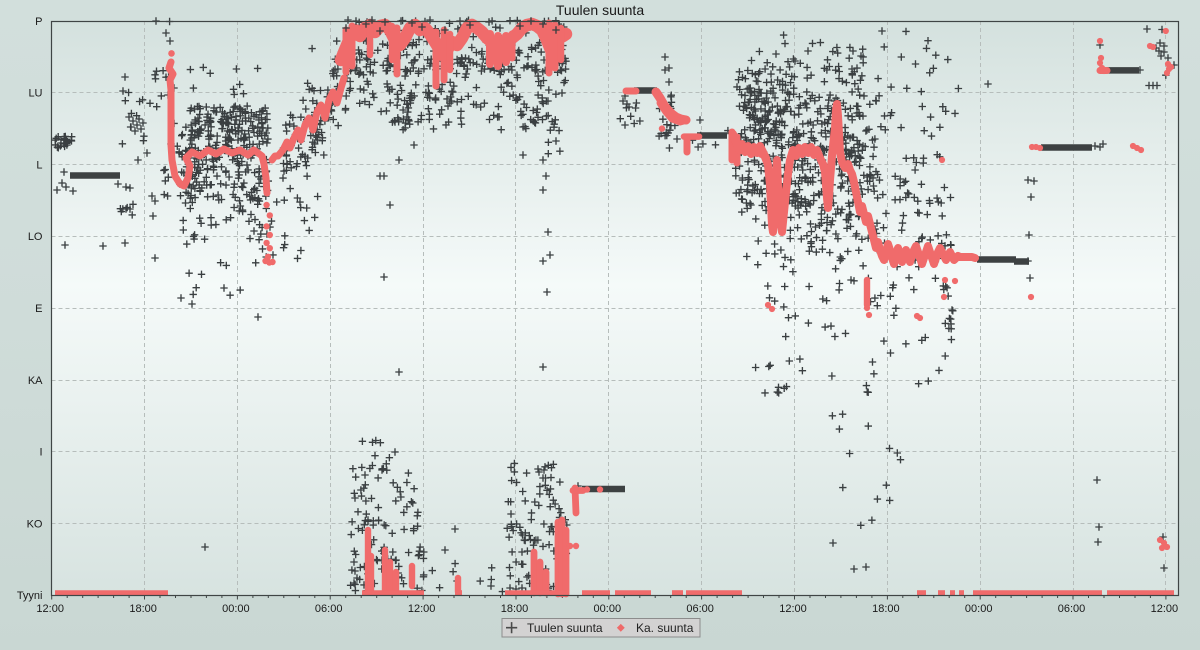 This screenshot has width=1200, height=650. Describe the element at coordinates (35, 94) in the screenshot. I see `svg-text: LU` at that location.